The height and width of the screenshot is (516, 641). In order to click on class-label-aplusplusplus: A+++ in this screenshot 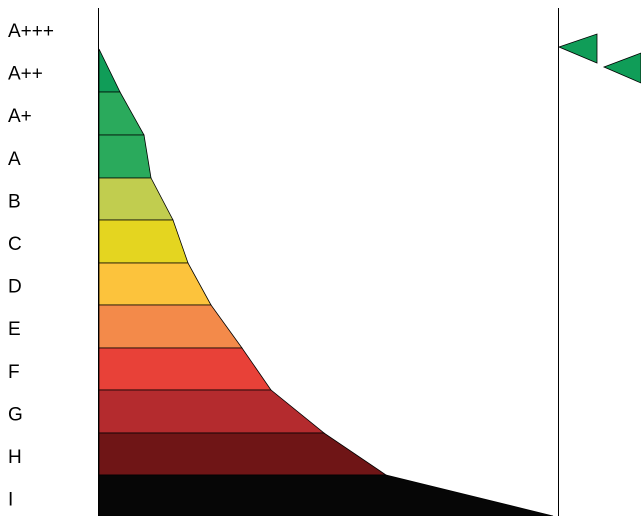, I will do `click(31, 31)`.